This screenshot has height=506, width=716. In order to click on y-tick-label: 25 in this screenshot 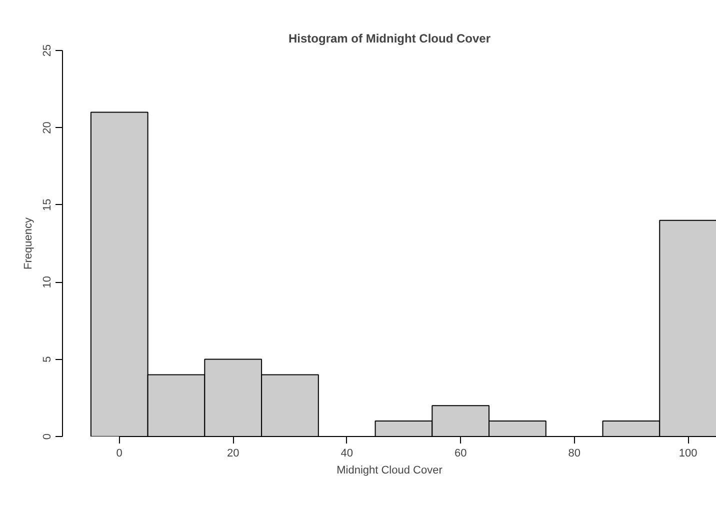, I will do `click(48, 50)`.